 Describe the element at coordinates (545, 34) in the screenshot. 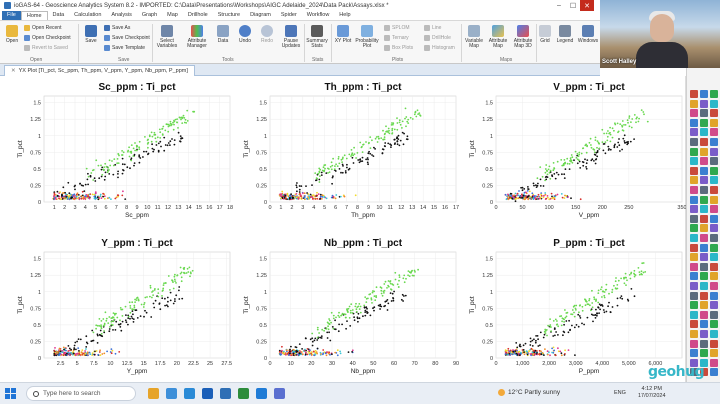

I see `grid-button: Grid` at that location.